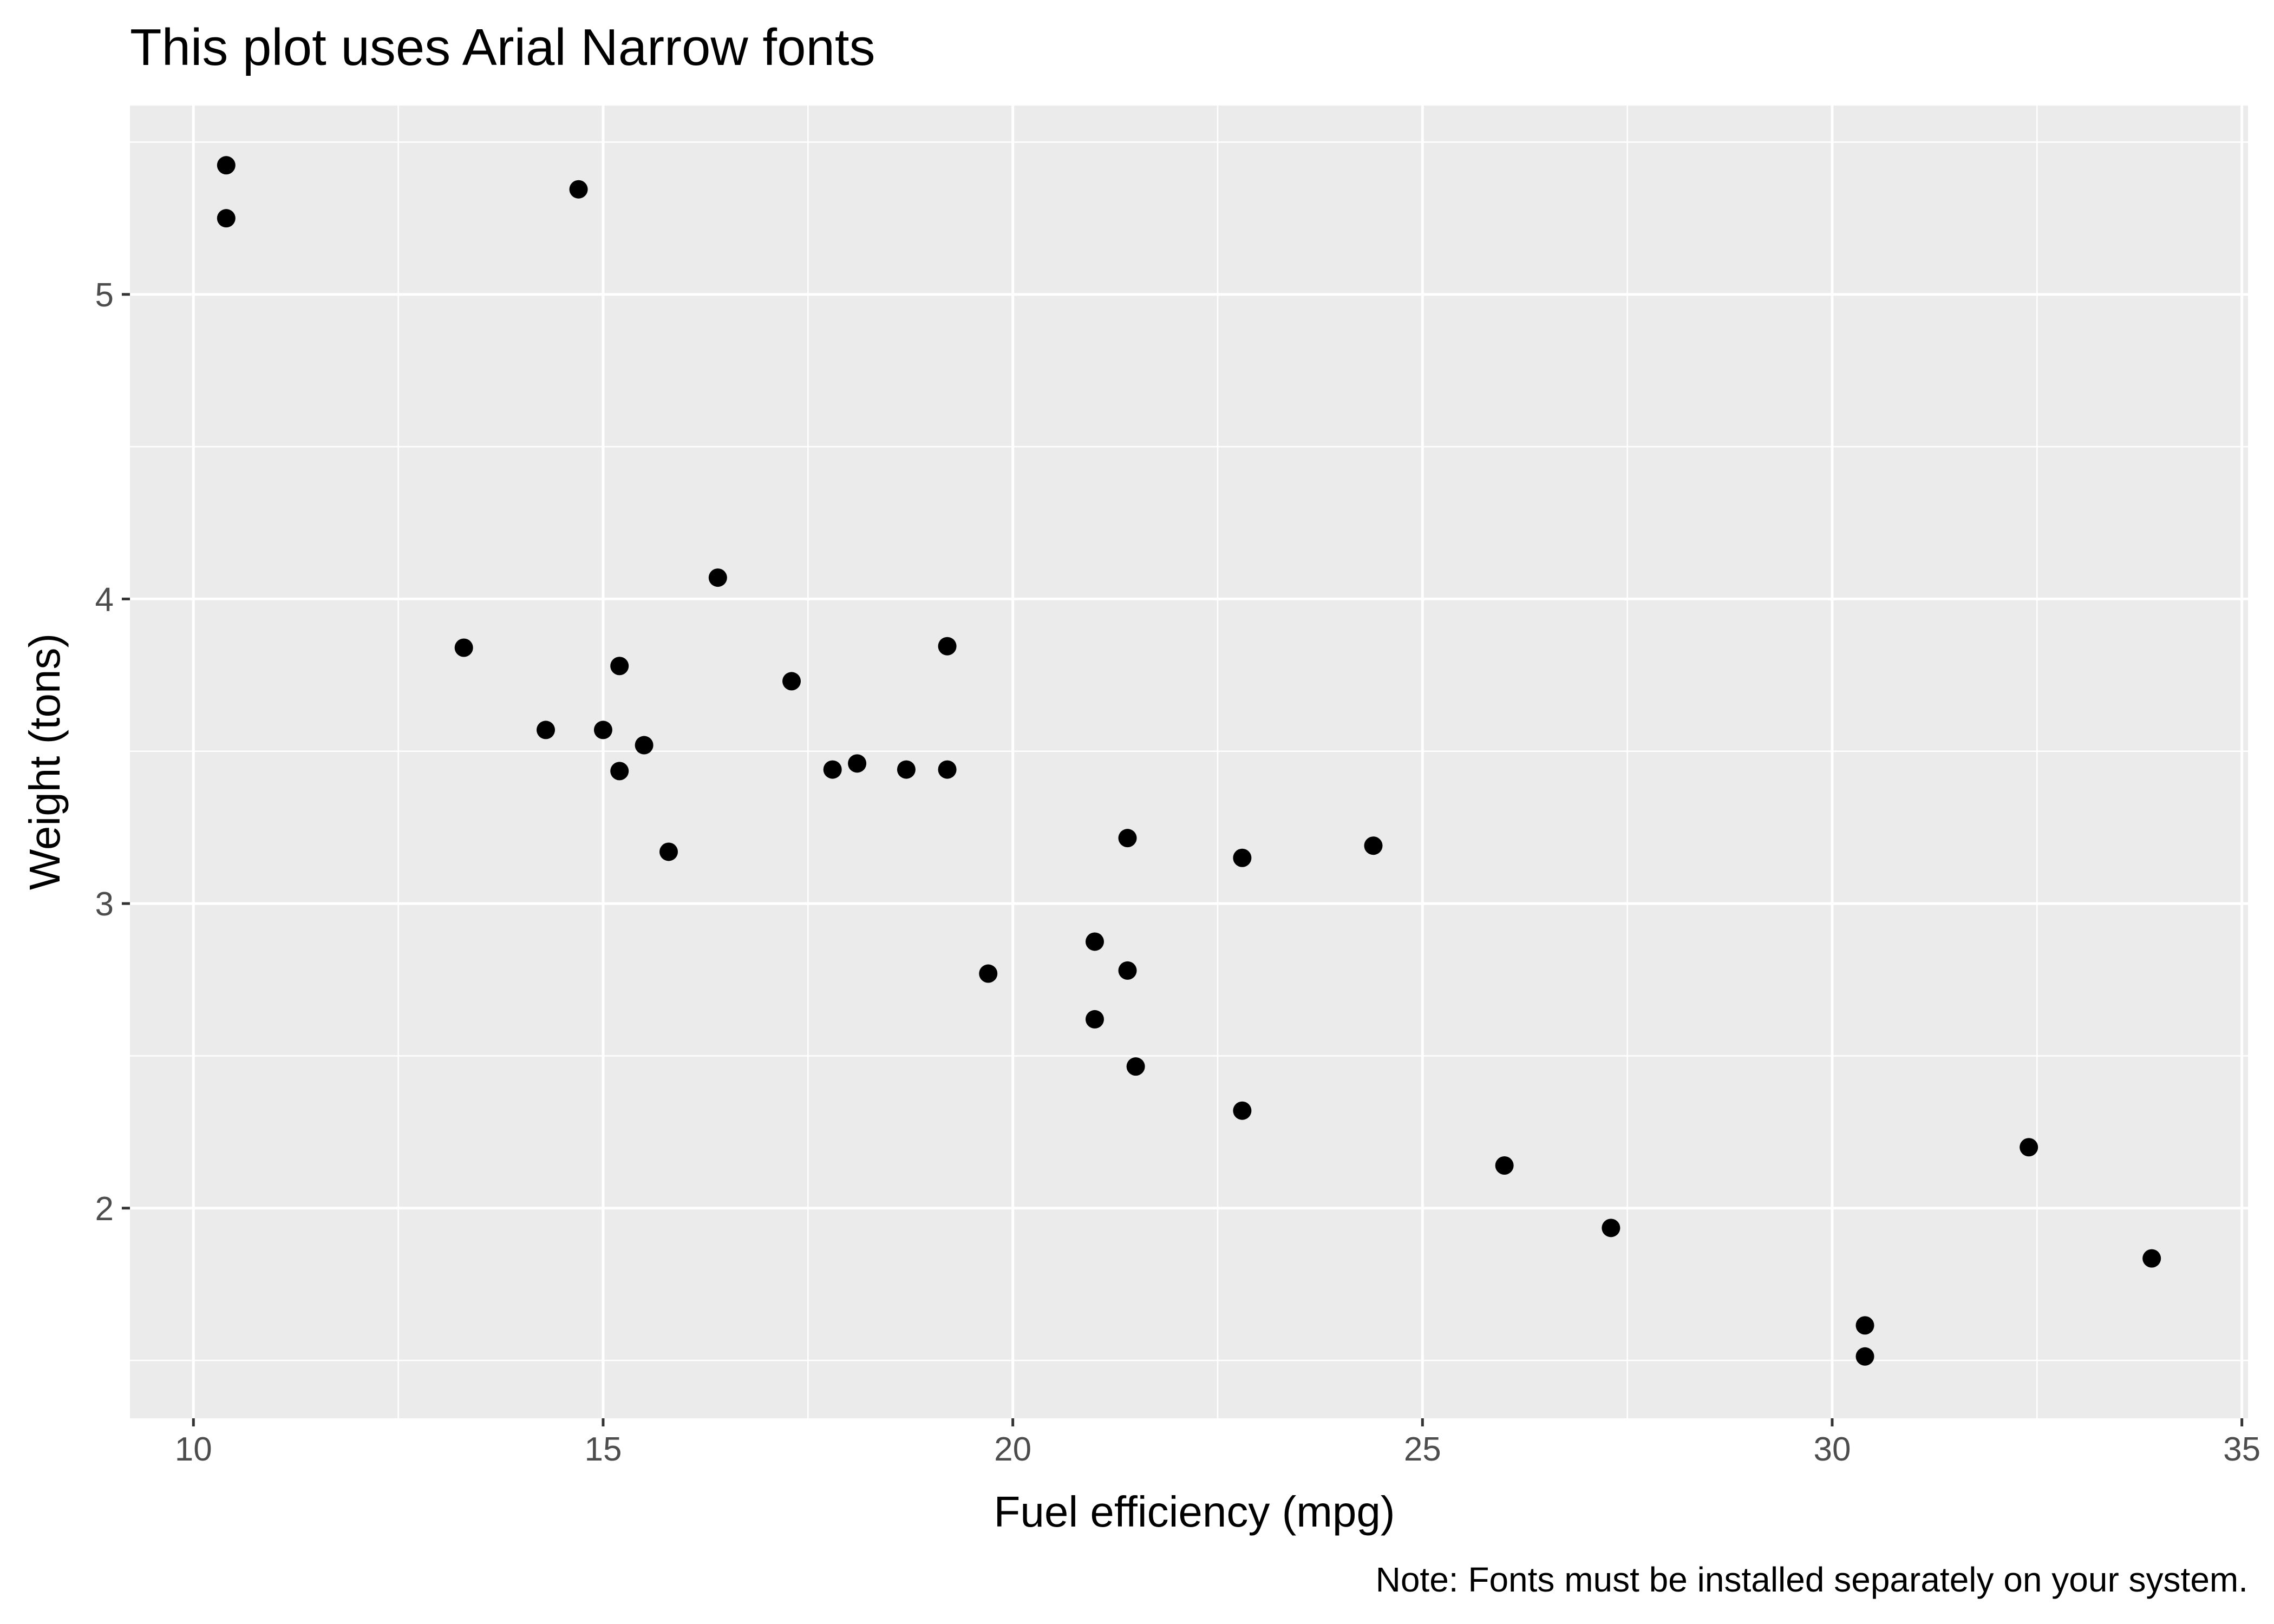 This screenshot has height=1624, width=2274. Describe the element at coordinates (45, 761) in the screenshot. I see `y-axis-title: Weight (tons)` at that location.